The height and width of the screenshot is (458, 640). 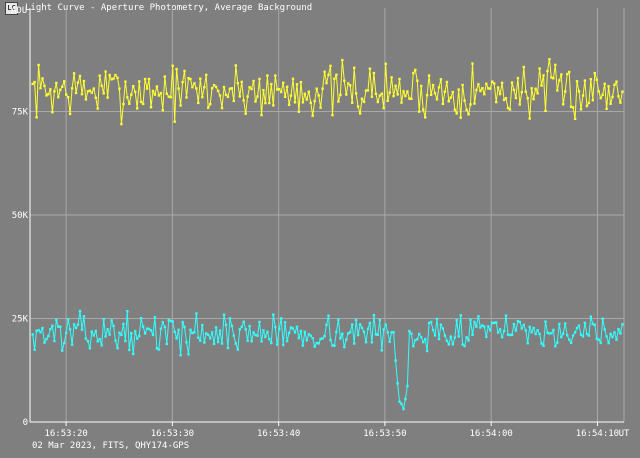 What do you see at coordinates (11, 8) in the screenshot?
I see `light-curve-app-icon: LC` at bounding box center [11, 8].